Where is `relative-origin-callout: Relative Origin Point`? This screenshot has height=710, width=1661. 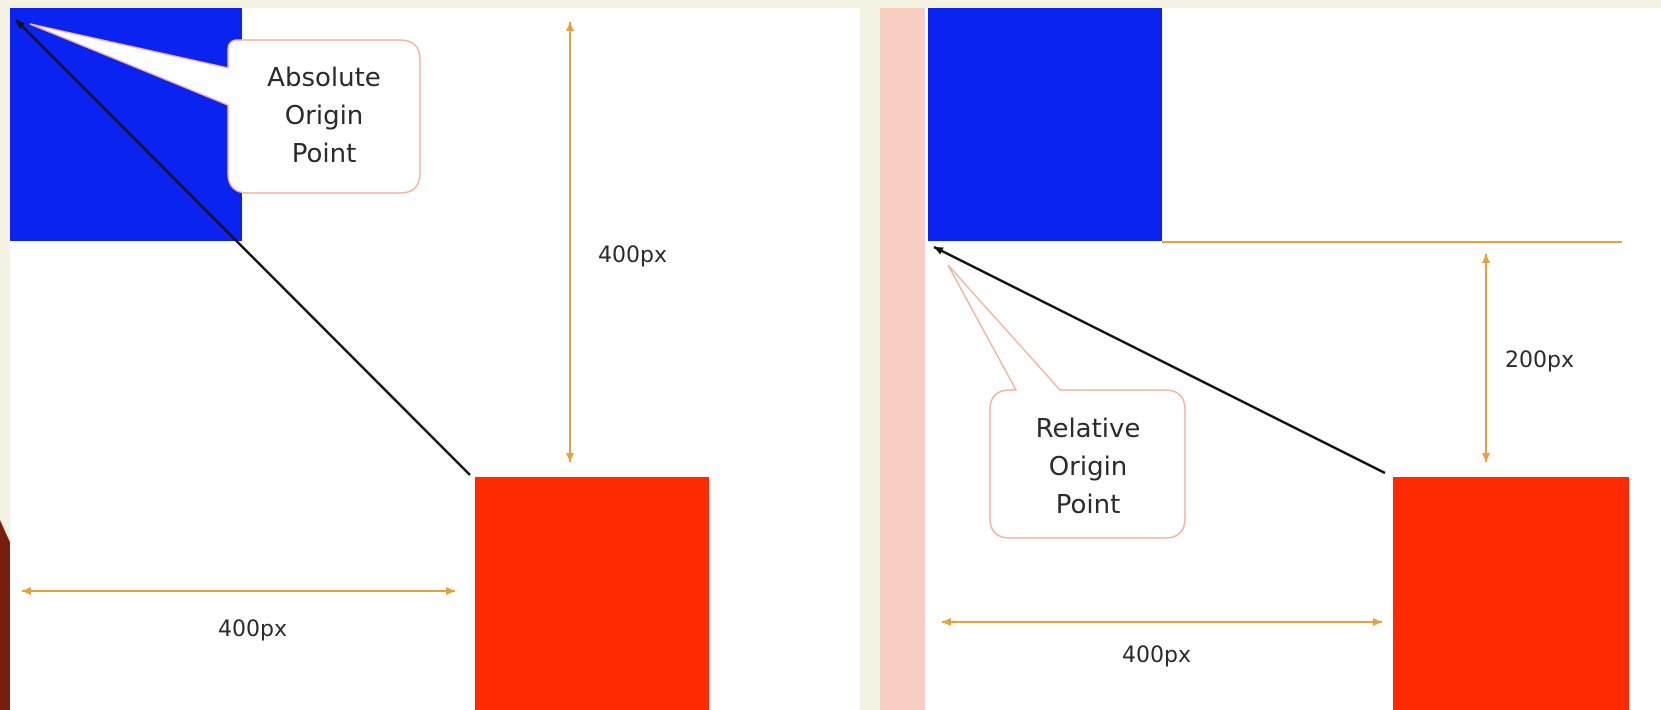 relative-origin-callout: Relative Origin Point is located at coordinates (1066, 401).